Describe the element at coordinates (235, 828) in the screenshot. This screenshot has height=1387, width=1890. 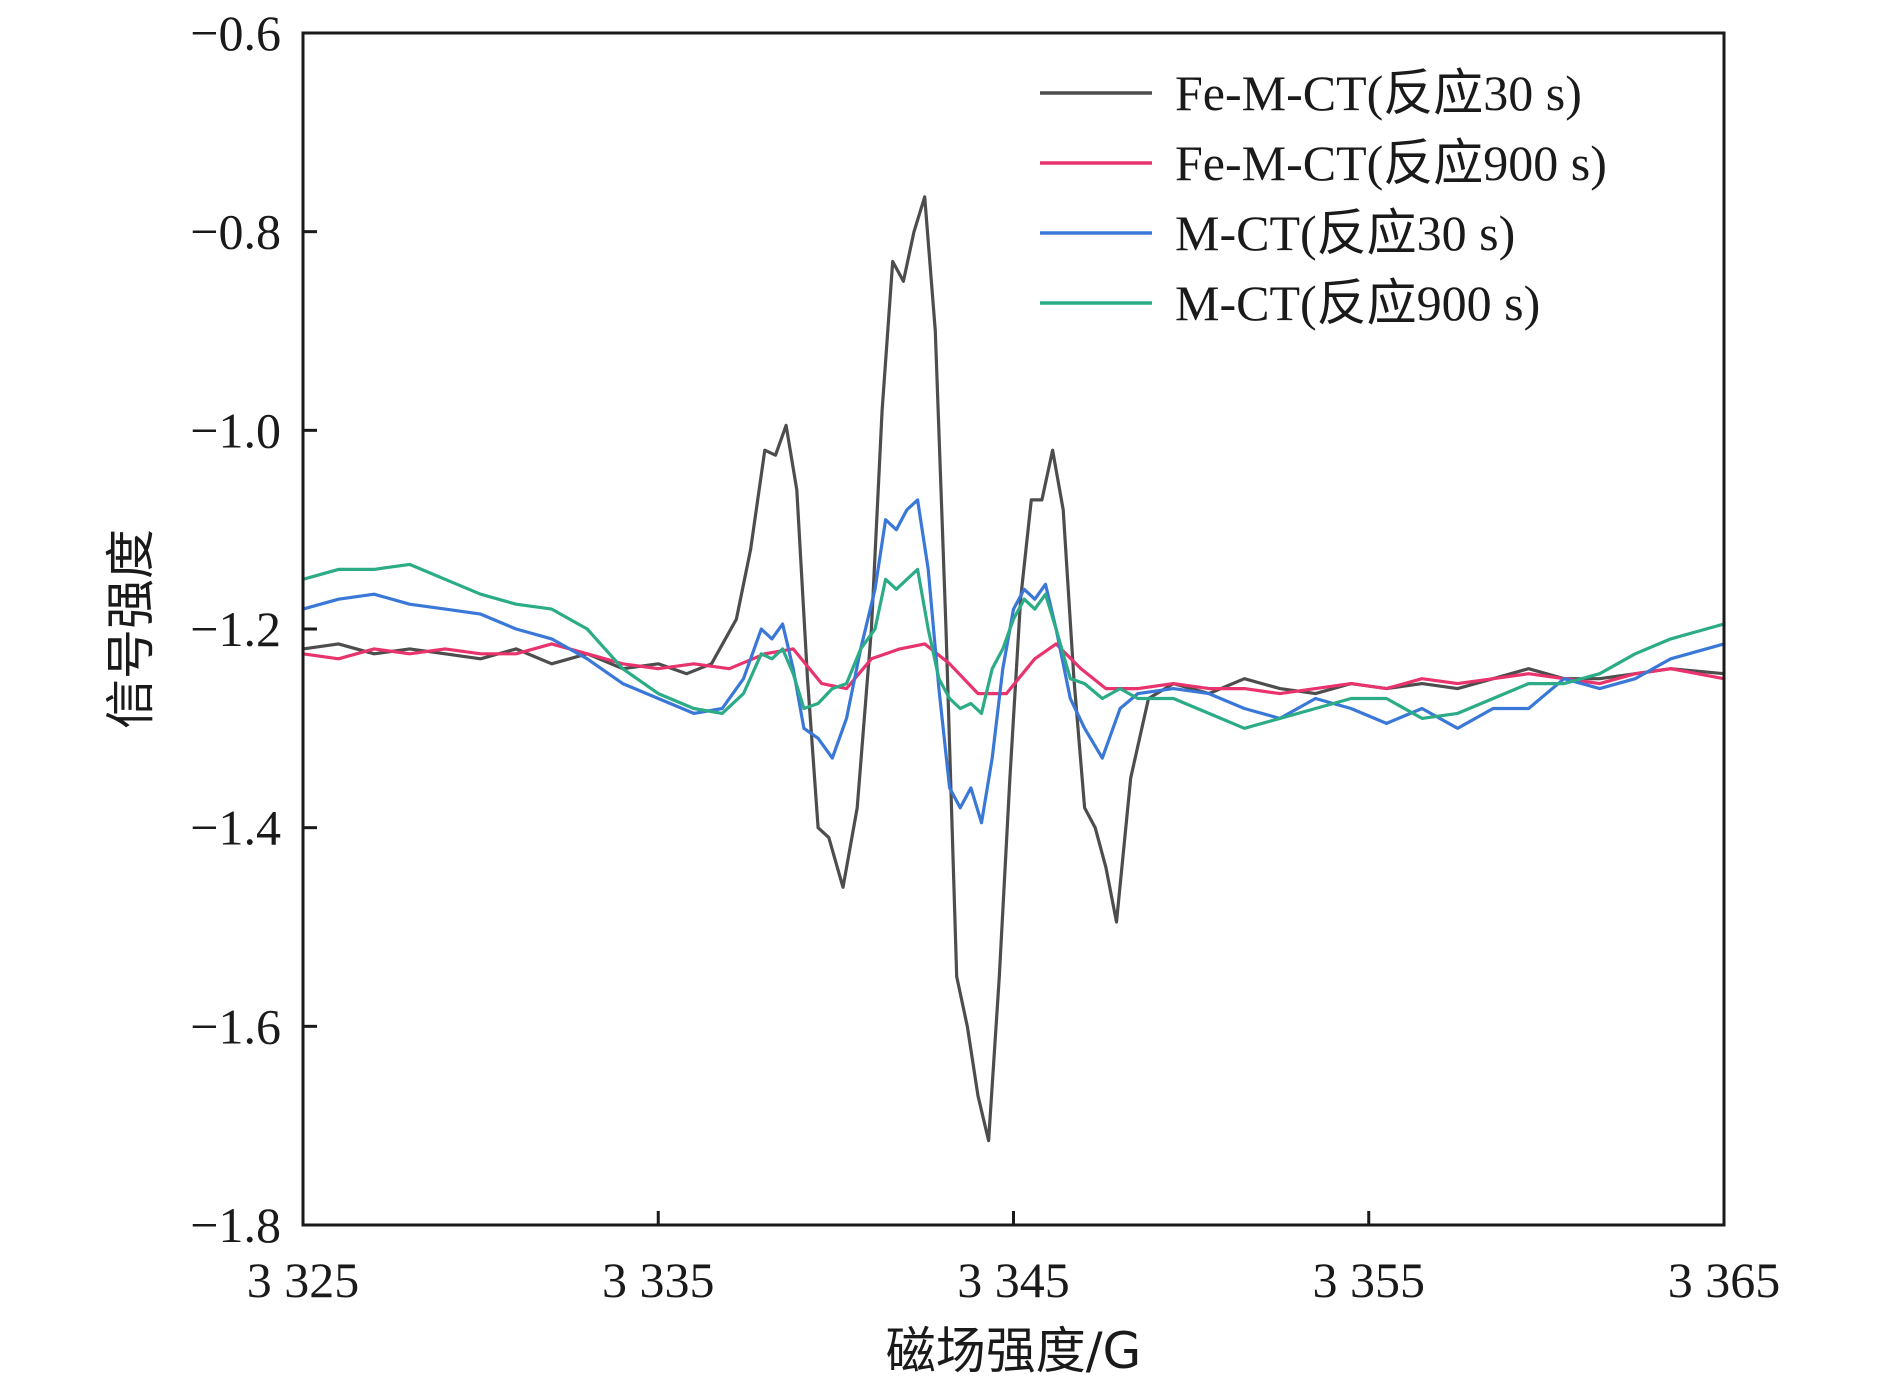
I see `y-tick-label: −1.4` at that location.